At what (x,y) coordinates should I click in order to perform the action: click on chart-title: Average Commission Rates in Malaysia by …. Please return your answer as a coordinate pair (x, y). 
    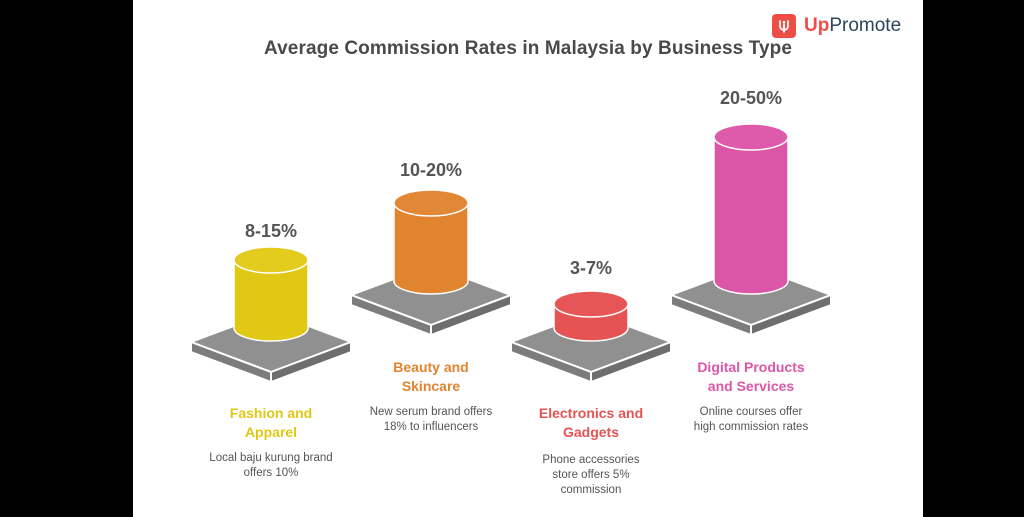
    Looking at the image, I should click on (528, 48).